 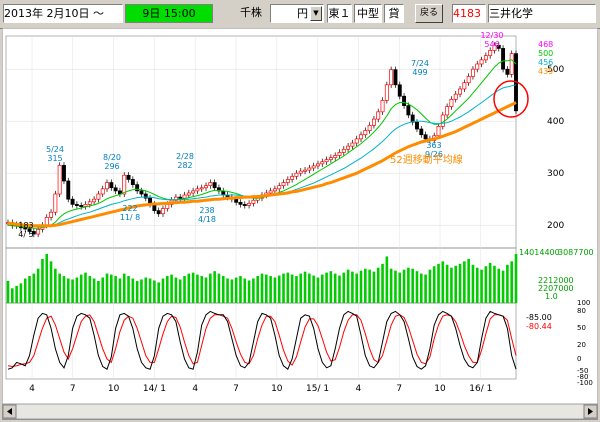 I want to click on horizontal-scrollbar, so click(x=300, y=411).